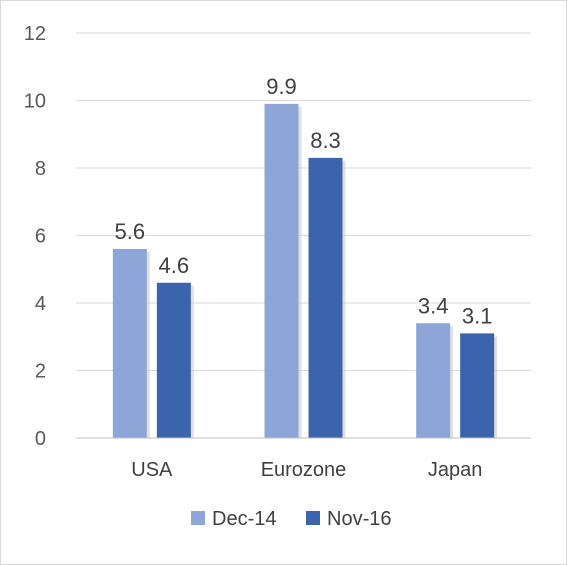  What do you see at coordinates (40, 237) in the screenshot?
I see `y-tick-label: 6` at bounding box center [40, 237].